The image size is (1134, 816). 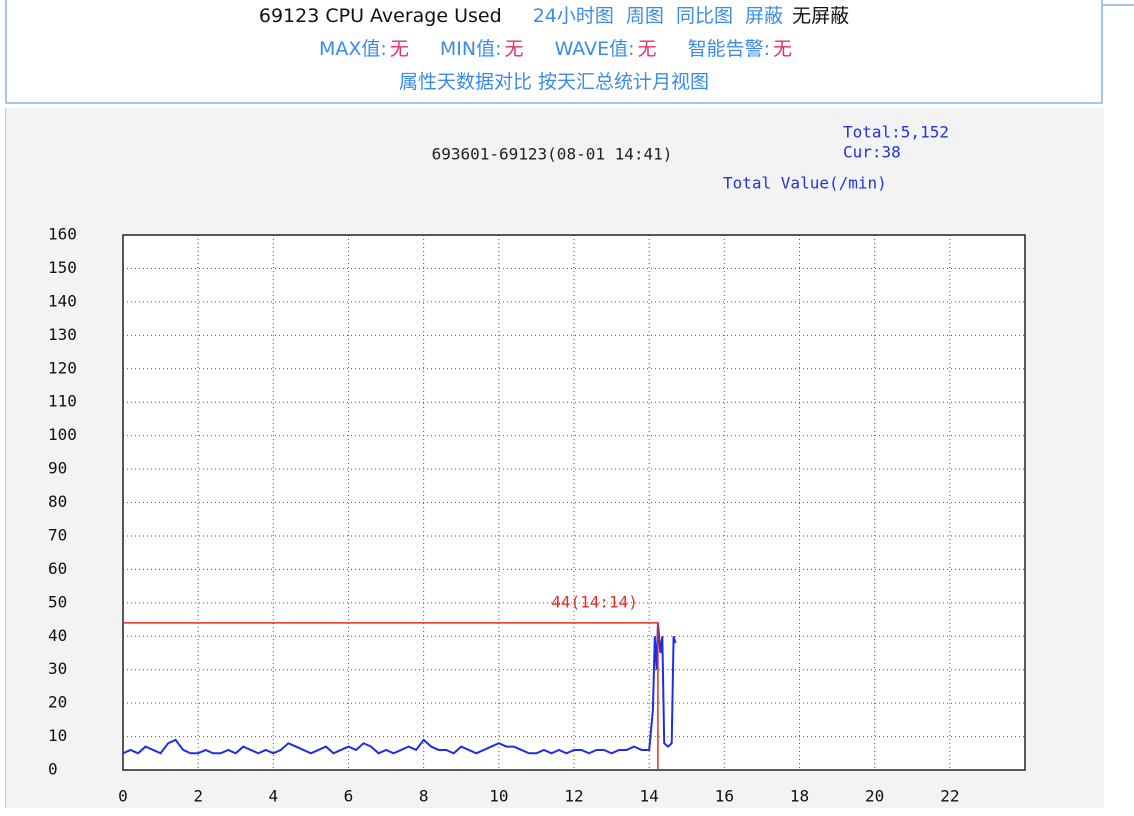 I want to click on x-tick-label: 22, so click(x=949, y=796).